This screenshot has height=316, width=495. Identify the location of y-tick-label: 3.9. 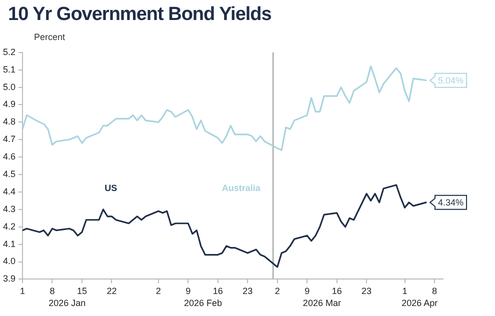
(9, 279).